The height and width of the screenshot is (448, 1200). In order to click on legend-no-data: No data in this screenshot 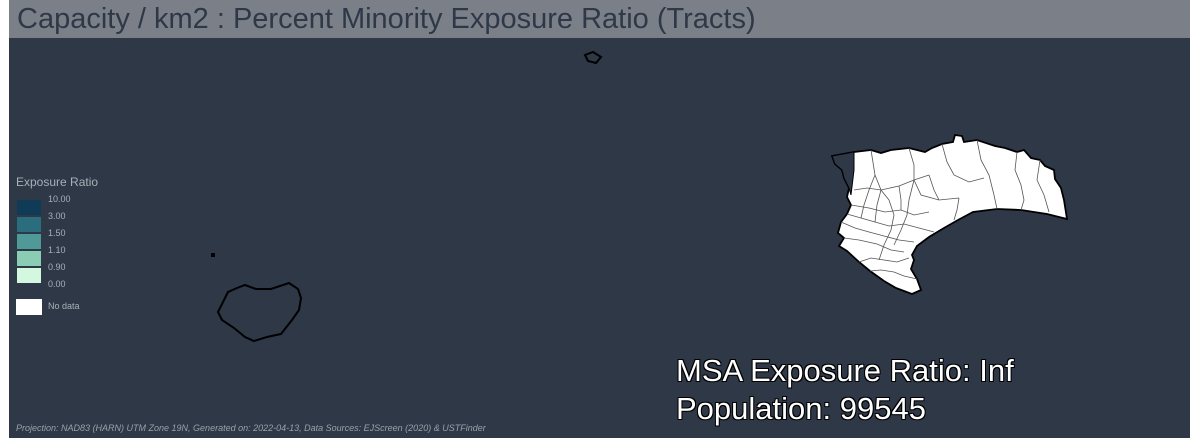, I will do `click(76, 308)`.